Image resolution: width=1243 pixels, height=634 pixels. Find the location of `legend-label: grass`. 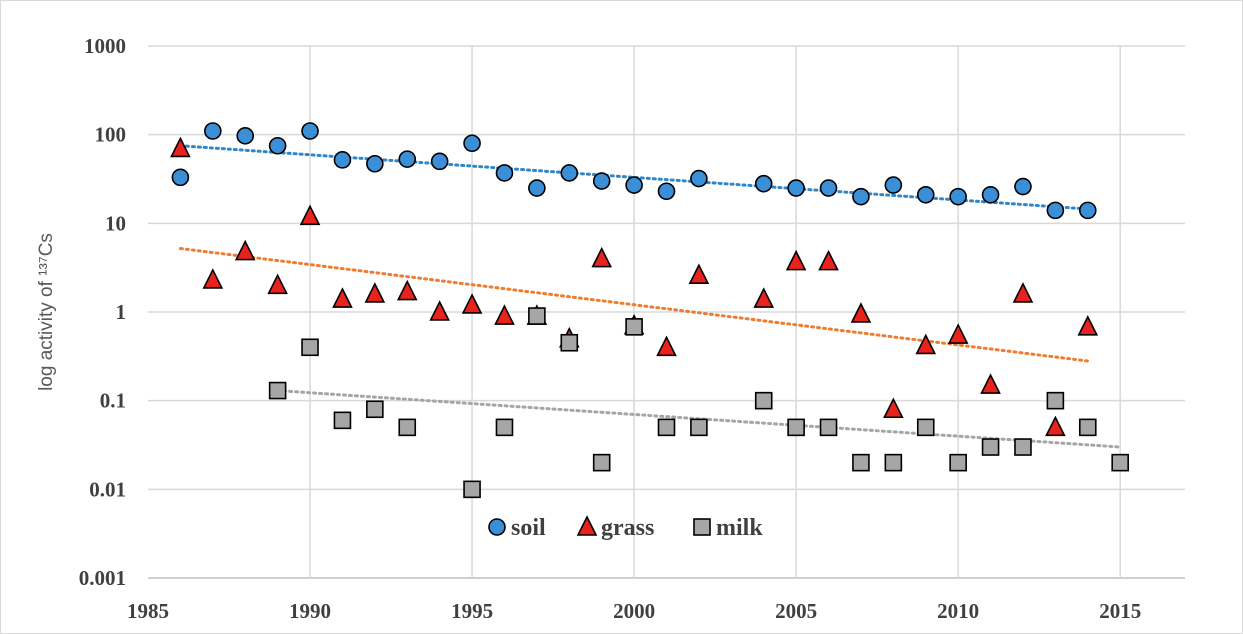

legend-label: grass is located at coordinates (627, 528).